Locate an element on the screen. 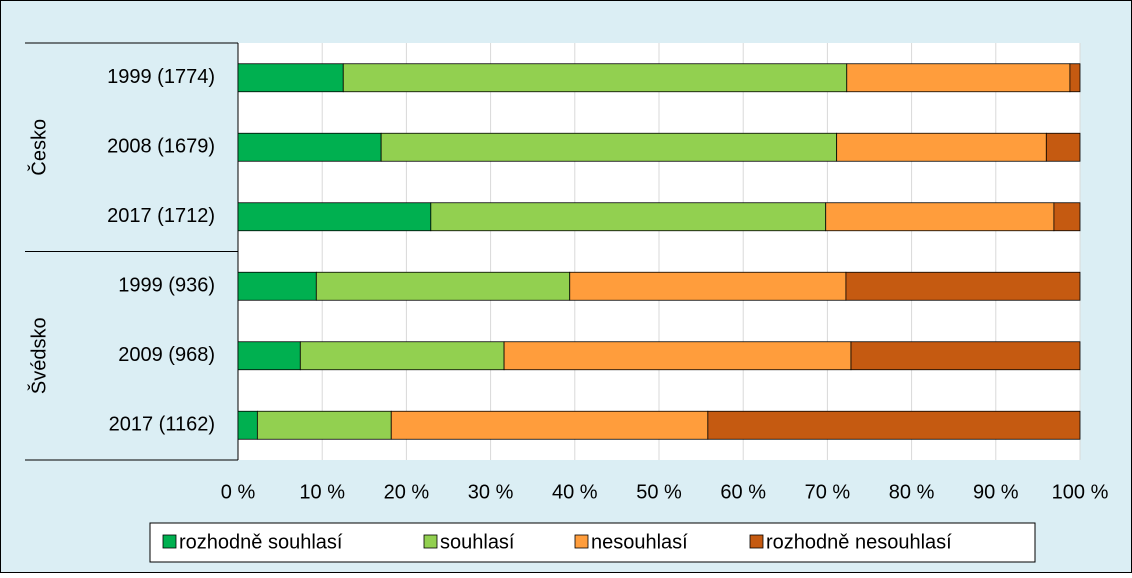 Image resolution: width=1132 pixels, height=578 pixels. y-tick-label: 2009 (968) is located at coordinates (166, 355).